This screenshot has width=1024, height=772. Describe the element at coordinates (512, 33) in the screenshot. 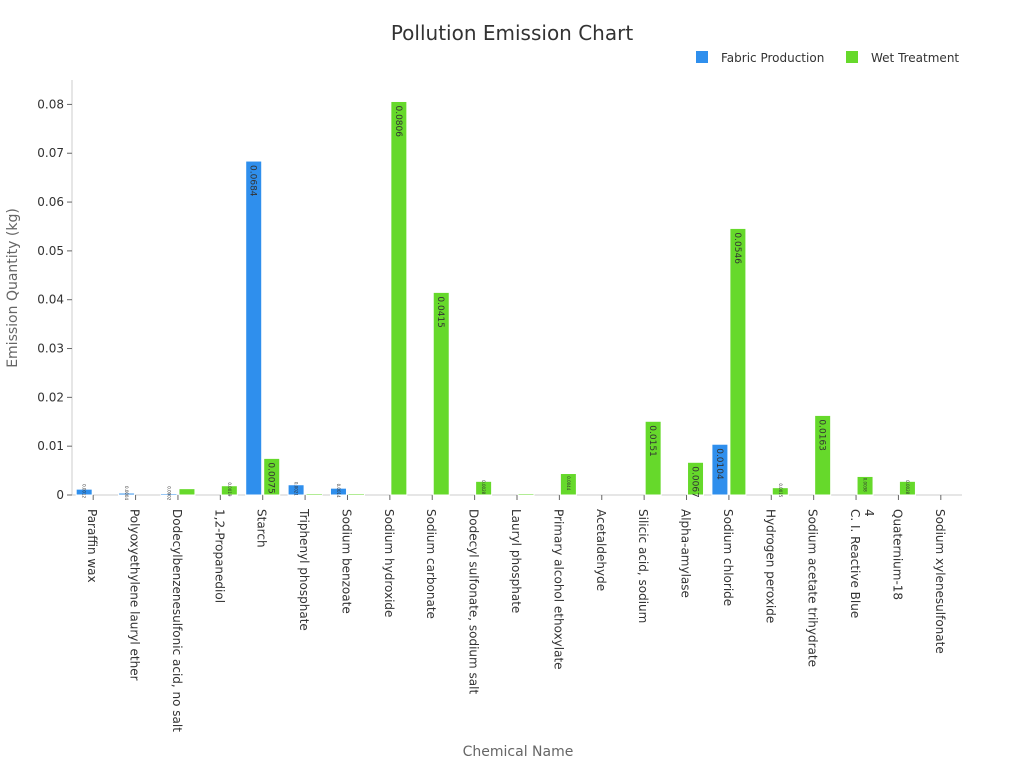

I see `chart-title: Pollution Emission Chart` at that location.